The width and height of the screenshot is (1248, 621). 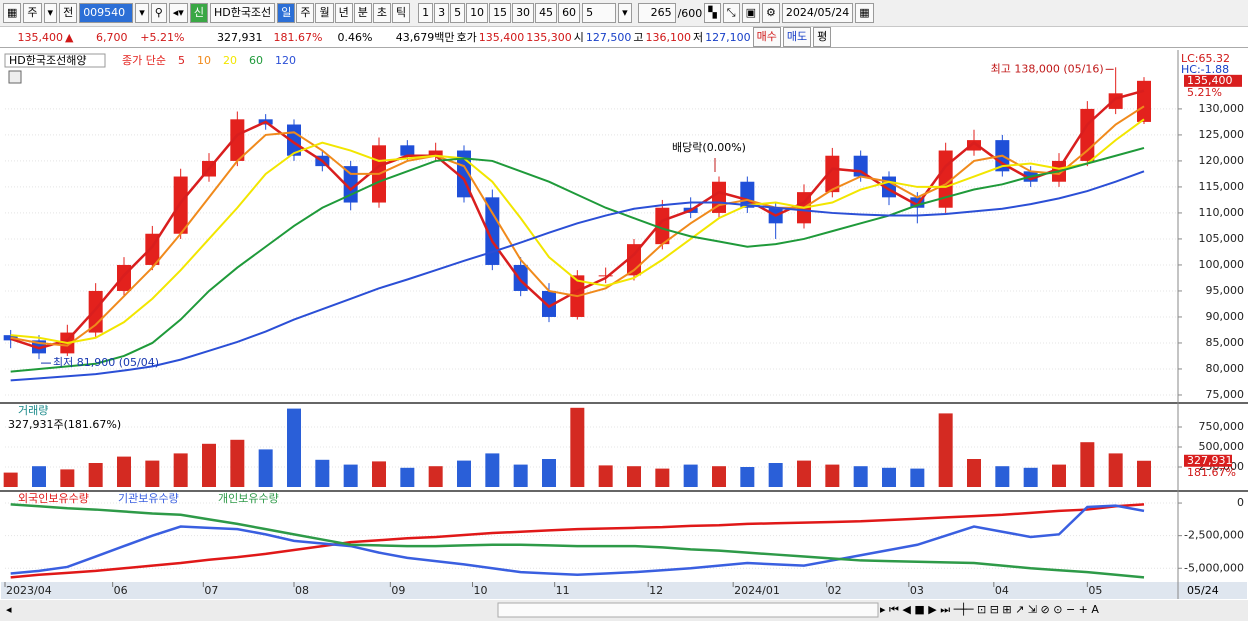 What do you see at coordinates (731, 13) in the screenshot?
I see `tool-button: ⤡` at bounding box center [731, 13].